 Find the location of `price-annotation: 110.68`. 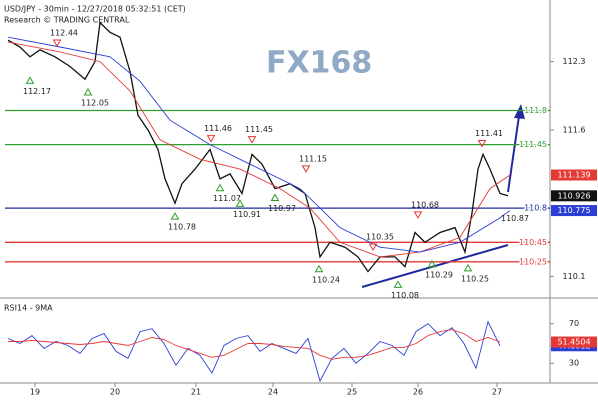

price-annotation: 110.68 is located at coordinates (425, 204).